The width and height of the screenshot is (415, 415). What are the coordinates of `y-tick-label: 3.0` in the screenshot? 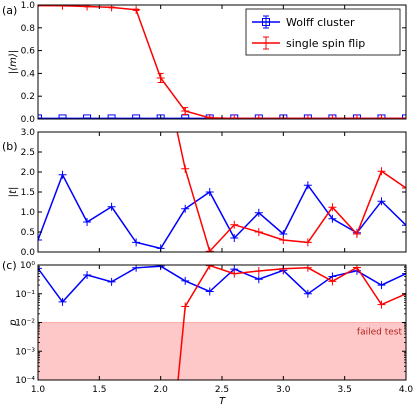 It's located at (28, 133).